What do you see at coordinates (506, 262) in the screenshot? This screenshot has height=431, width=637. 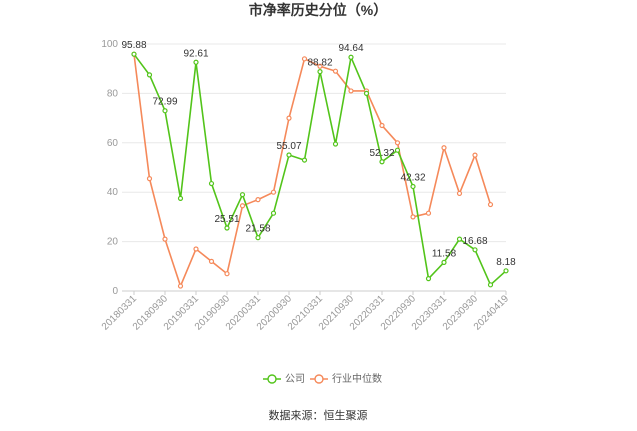 I see `data-label: 8.18` at bounding box center [506, 262].